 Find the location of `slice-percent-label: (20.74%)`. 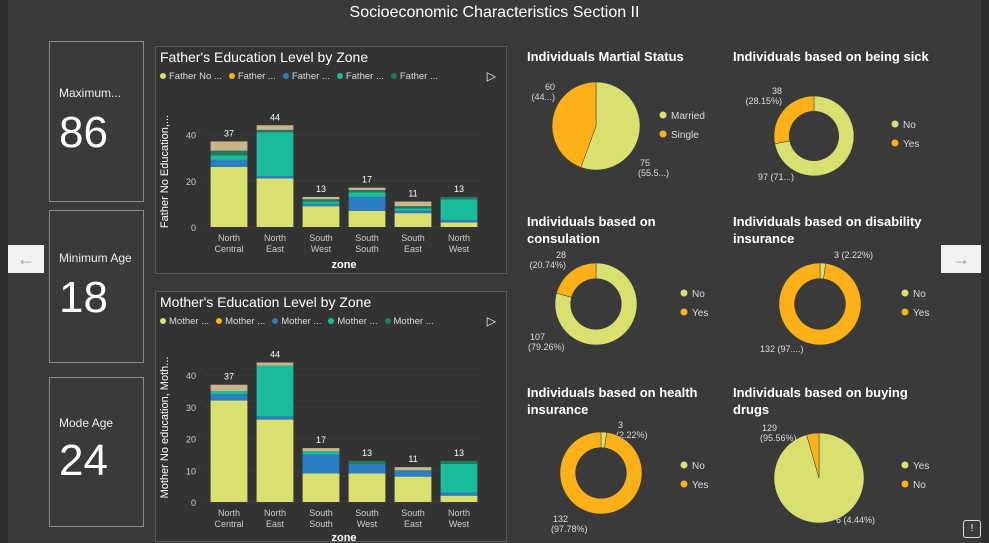

slice-percent-label: (20.74%) is located at coordinates (547, 265).